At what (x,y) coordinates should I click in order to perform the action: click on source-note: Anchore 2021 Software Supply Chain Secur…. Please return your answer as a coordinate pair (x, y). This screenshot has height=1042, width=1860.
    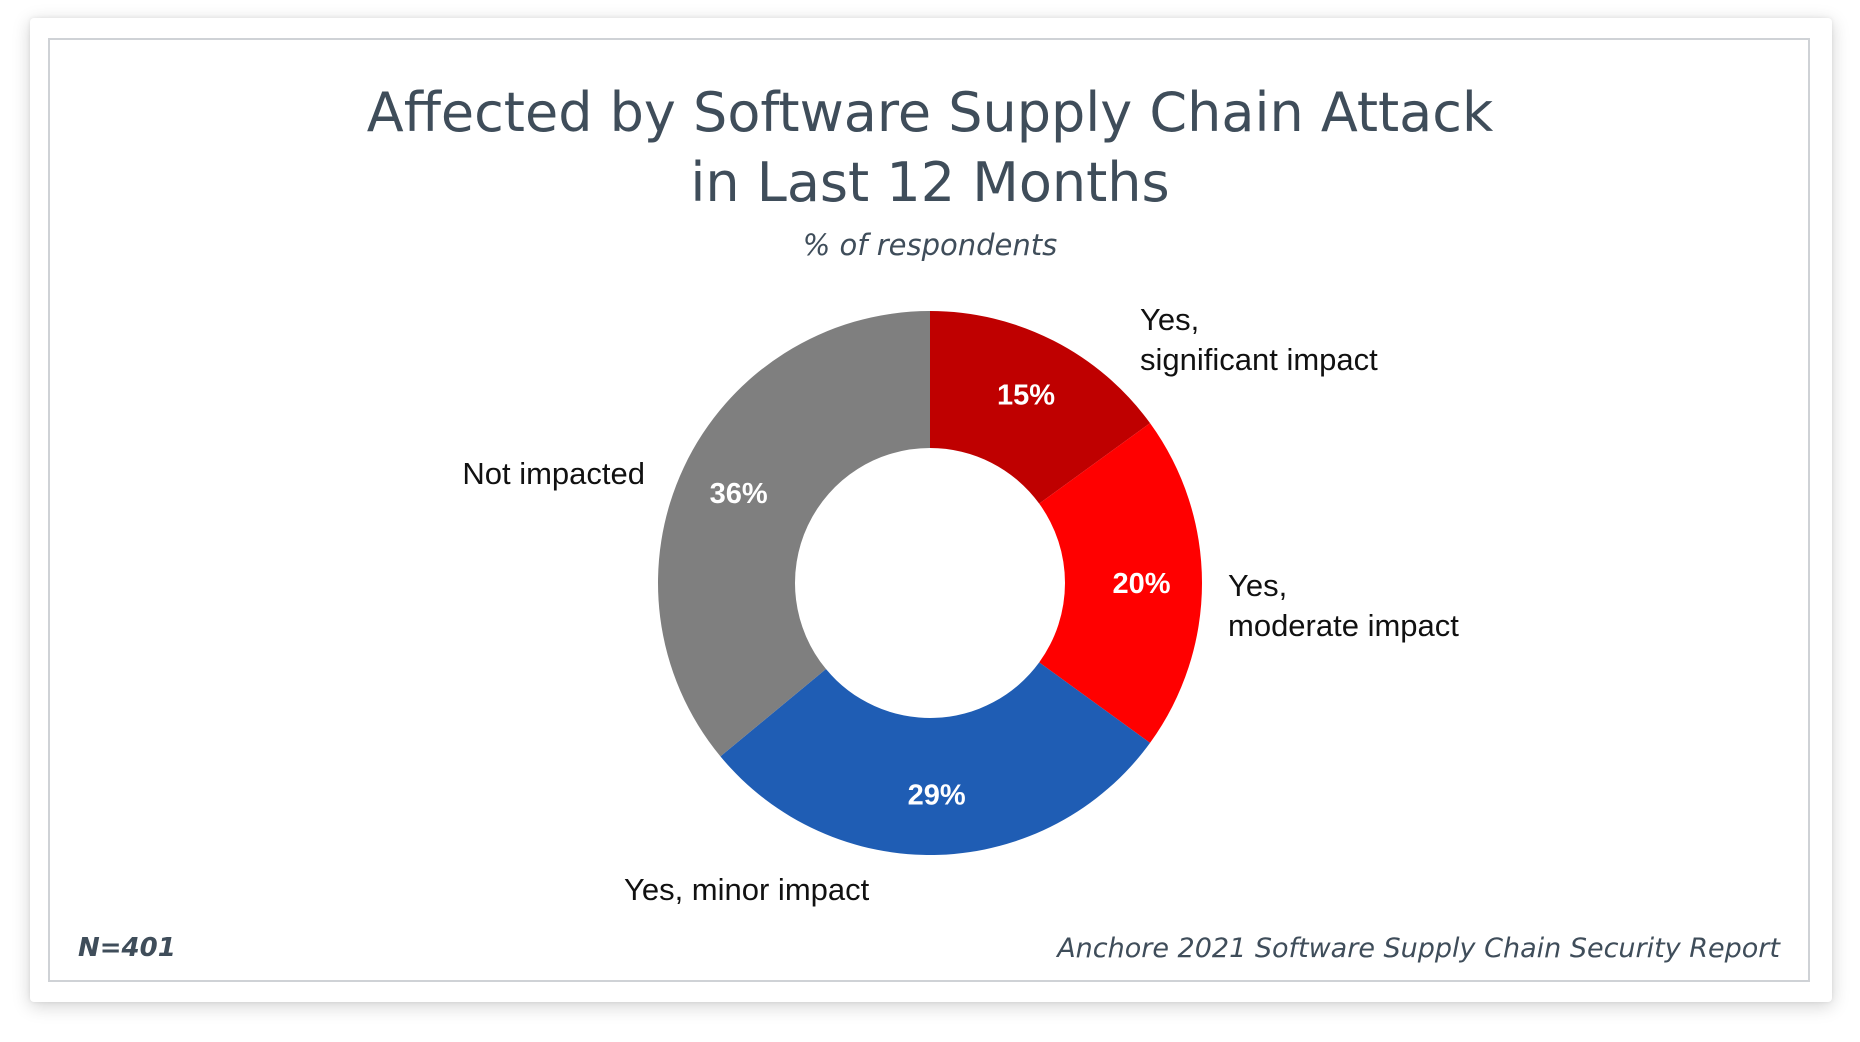
    Looking at the image, I should click on (1418, 948).